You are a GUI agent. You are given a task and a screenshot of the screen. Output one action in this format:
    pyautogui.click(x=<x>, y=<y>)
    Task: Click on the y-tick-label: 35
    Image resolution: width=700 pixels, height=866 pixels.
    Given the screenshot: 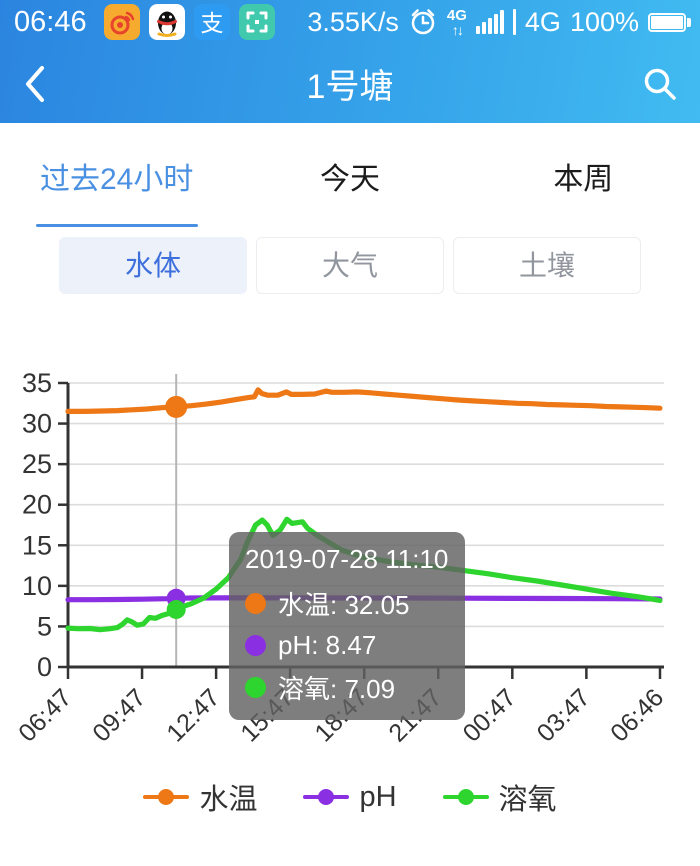 What is the action you would take?
    pyautogui.click(x=37, y=383)
    